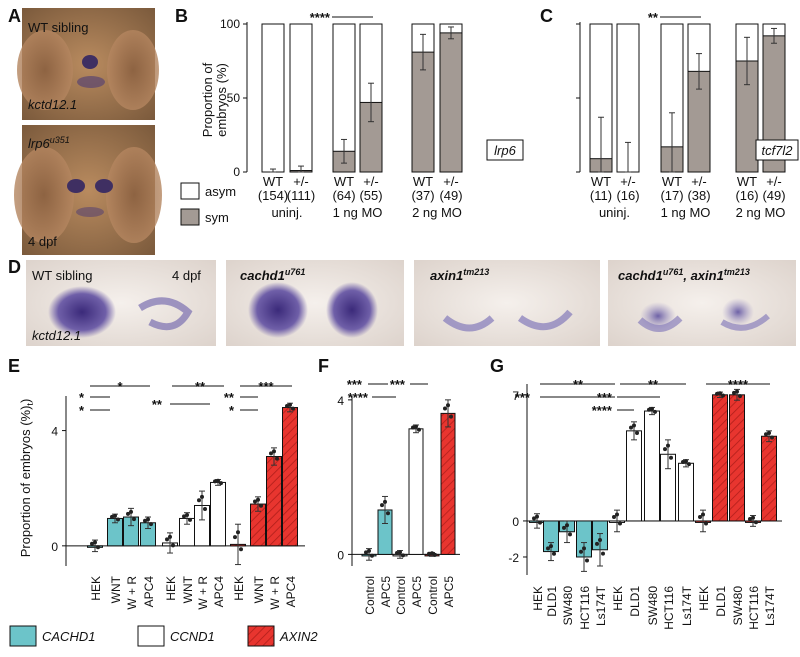 This screenshot has height=657, width=800. Describe the element at coordinates (738, 384) in the screenshot. I see `chartG-sig-label-5: ****` at that location.